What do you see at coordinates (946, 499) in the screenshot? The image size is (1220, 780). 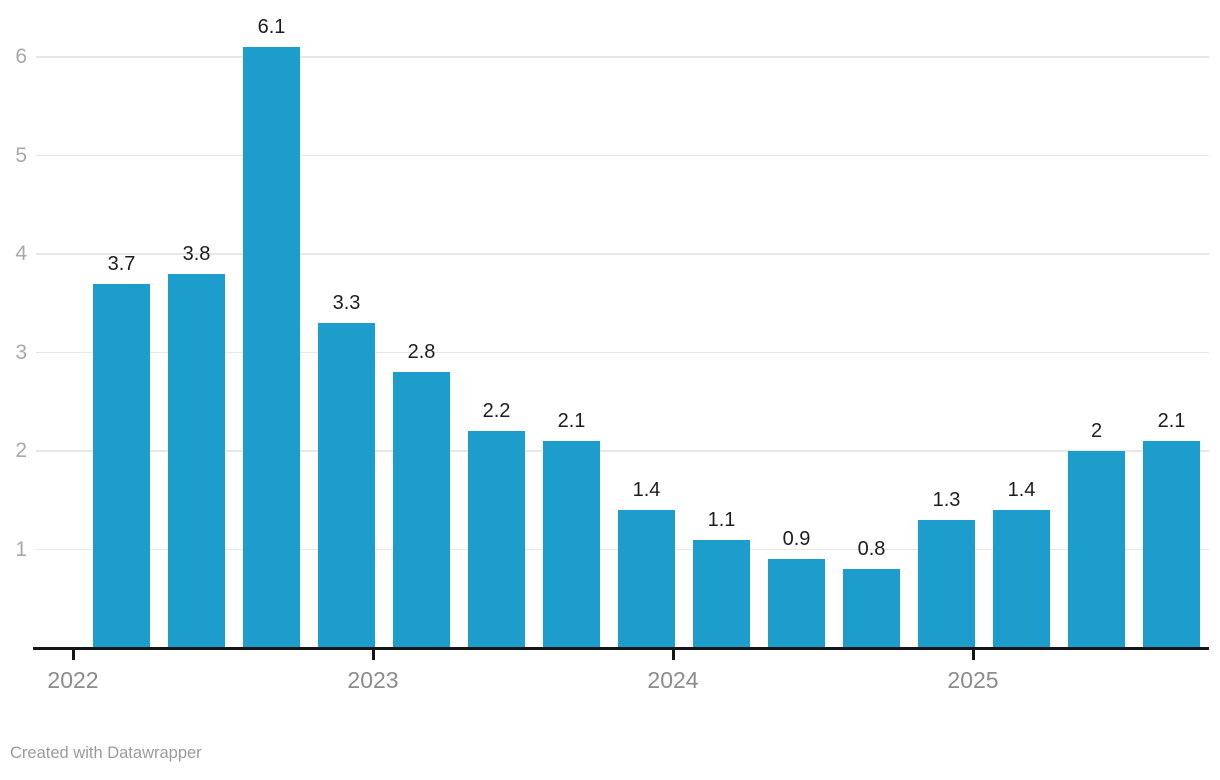 I see `bar-value-label: 1.3` at bounding box center [946, 499].